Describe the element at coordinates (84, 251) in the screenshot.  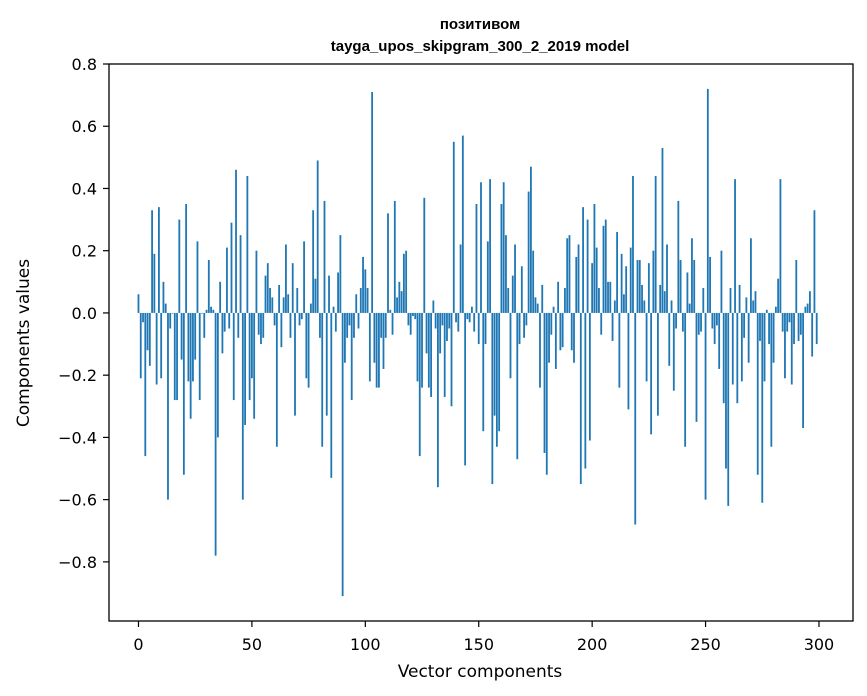
I see `y-tick-label-5: 0.2` at that location.